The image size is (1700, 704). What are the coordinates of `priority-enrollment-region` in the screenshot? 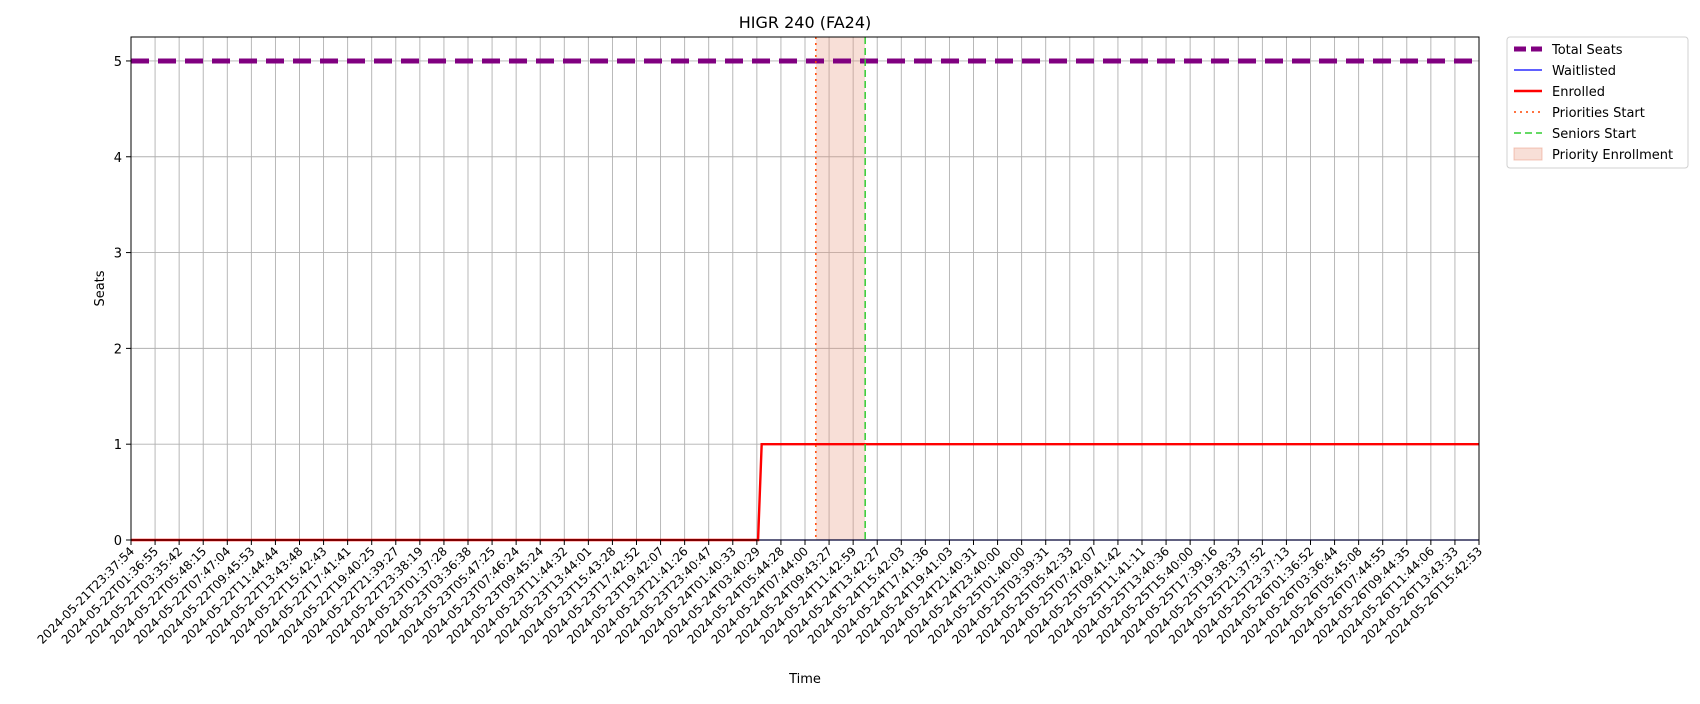 It's located at (840, 288).